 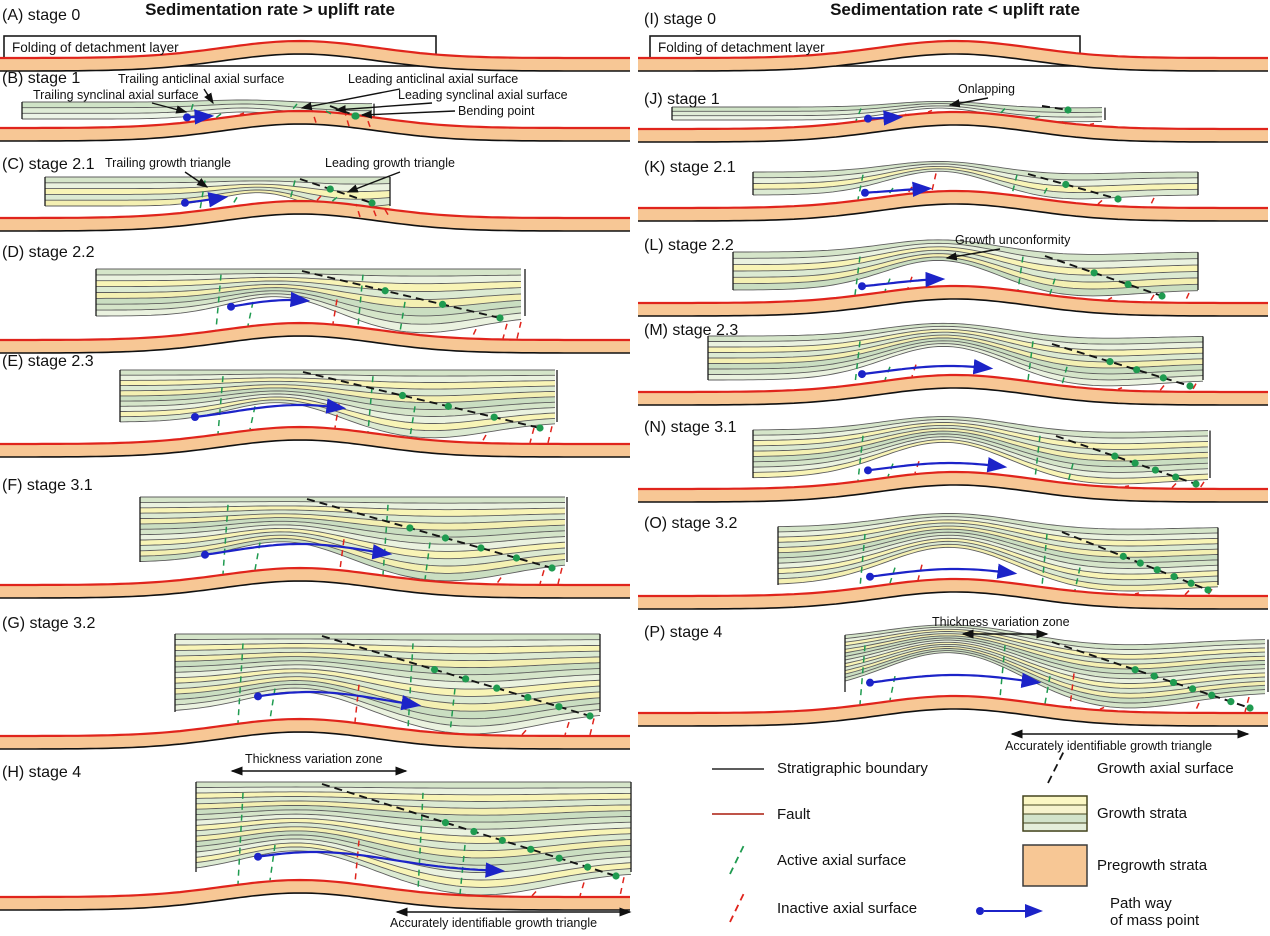 I want to click on panel-H-stage-label: (H) stage 4, so click(x=42, y=772).